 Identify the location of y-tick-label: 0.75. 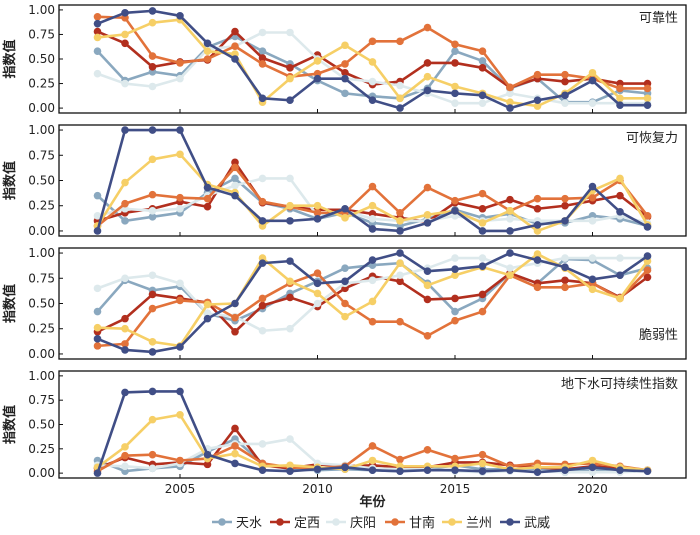
(41, 278).